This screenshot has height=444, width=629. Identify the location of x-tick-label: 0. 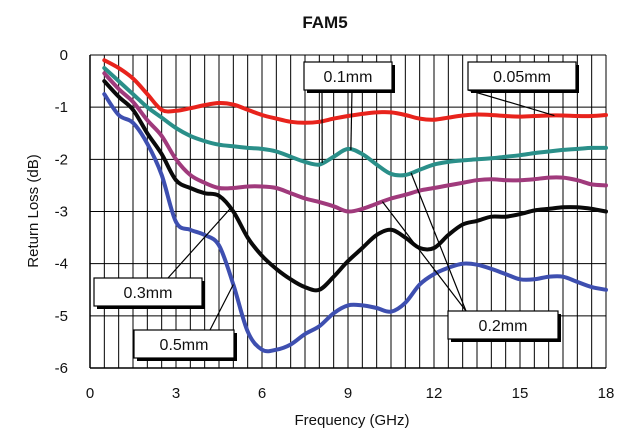
(90, 393).